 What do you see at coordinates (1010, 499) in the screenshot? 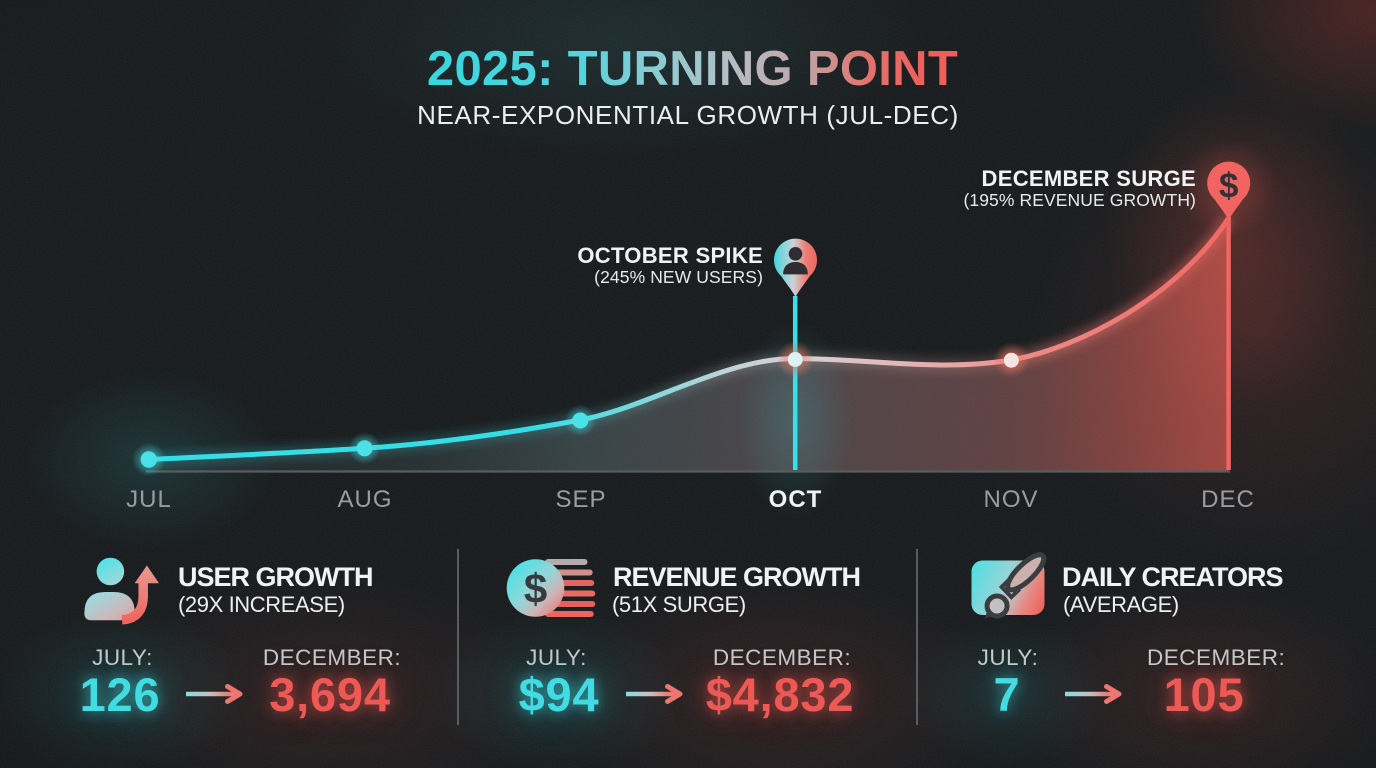
I see `svg-text: NOV` at bounding box center [1010, 499].